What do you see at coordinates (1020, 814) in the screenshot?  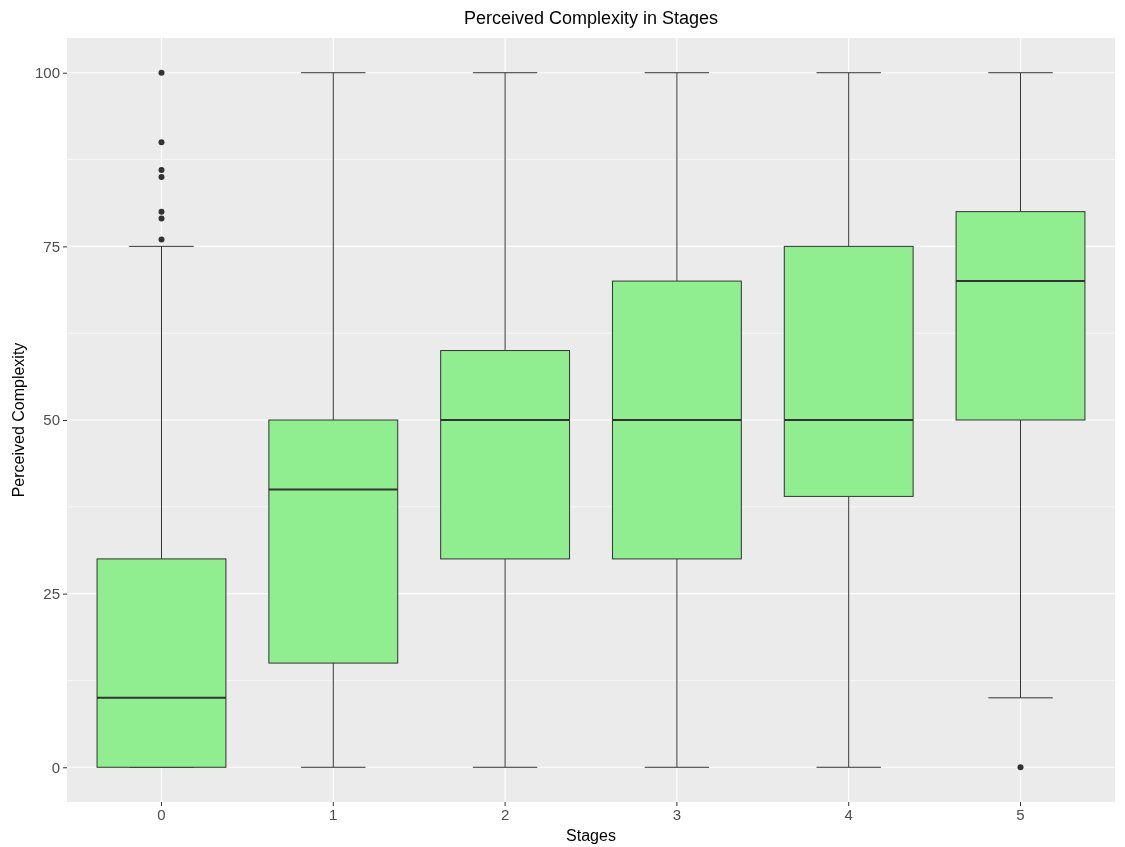 I see `x-tick-label: 5` at bounding box center [1020, 814].